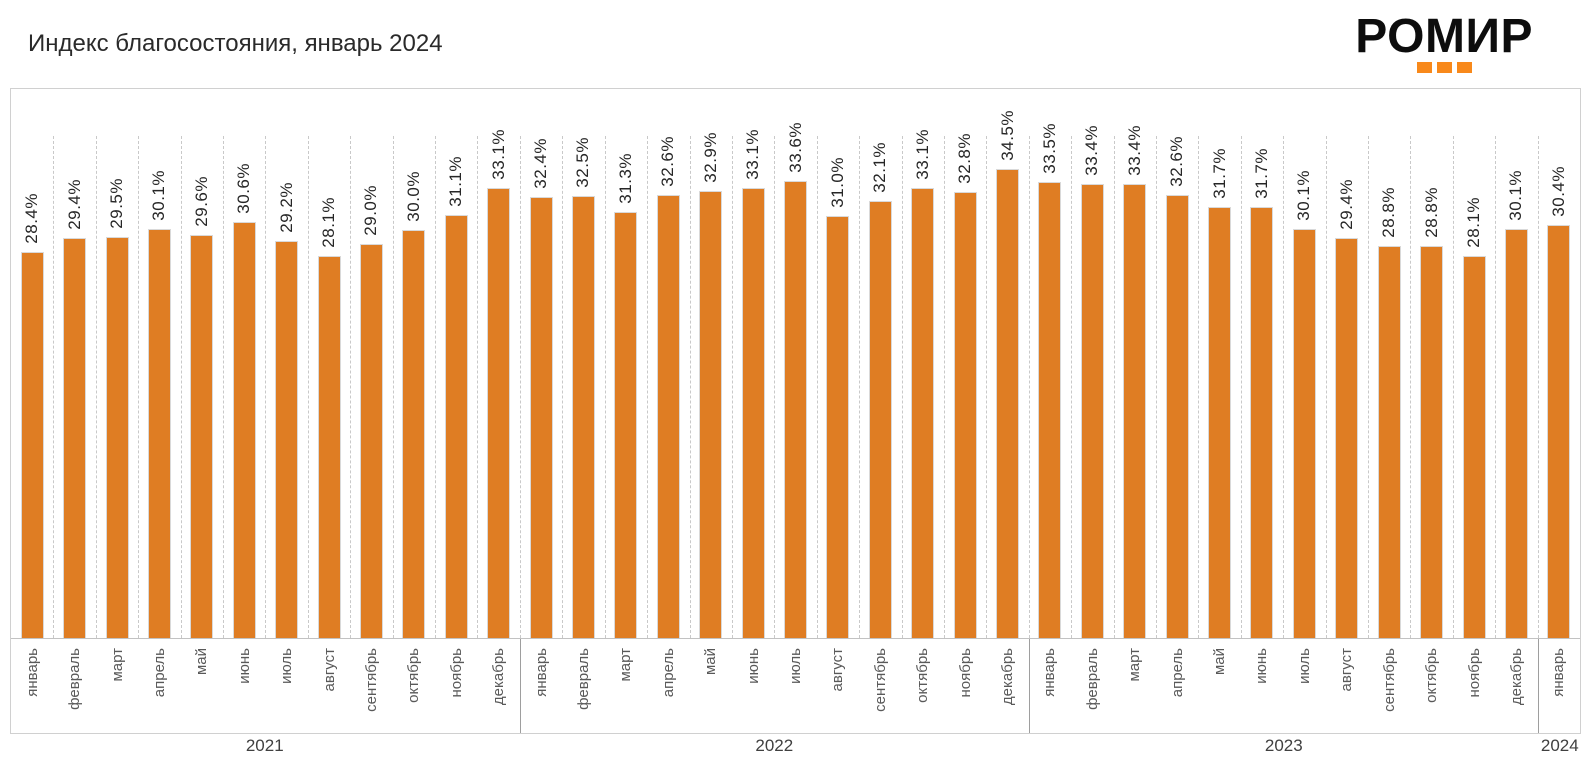 The width and height of the screenshot is (1588, 763). I want to click on bar-cell: 30.0%, so click(415, 363).